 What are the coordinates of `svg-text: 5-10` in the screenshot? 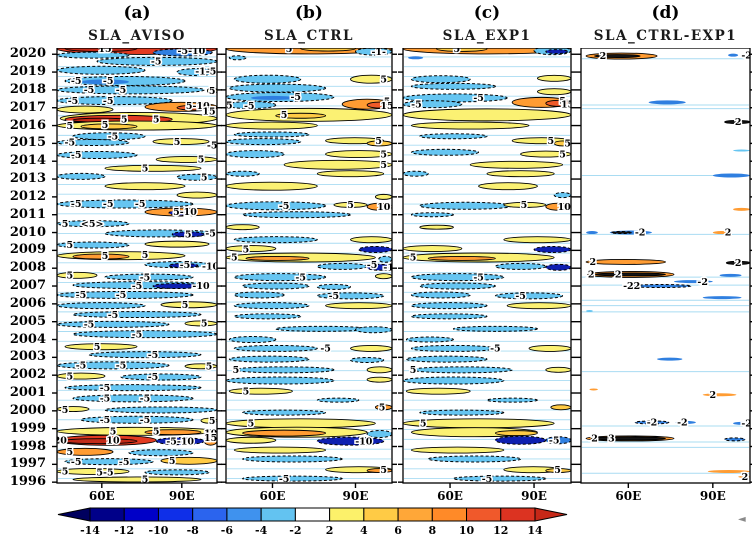 It's located at (185, 212).